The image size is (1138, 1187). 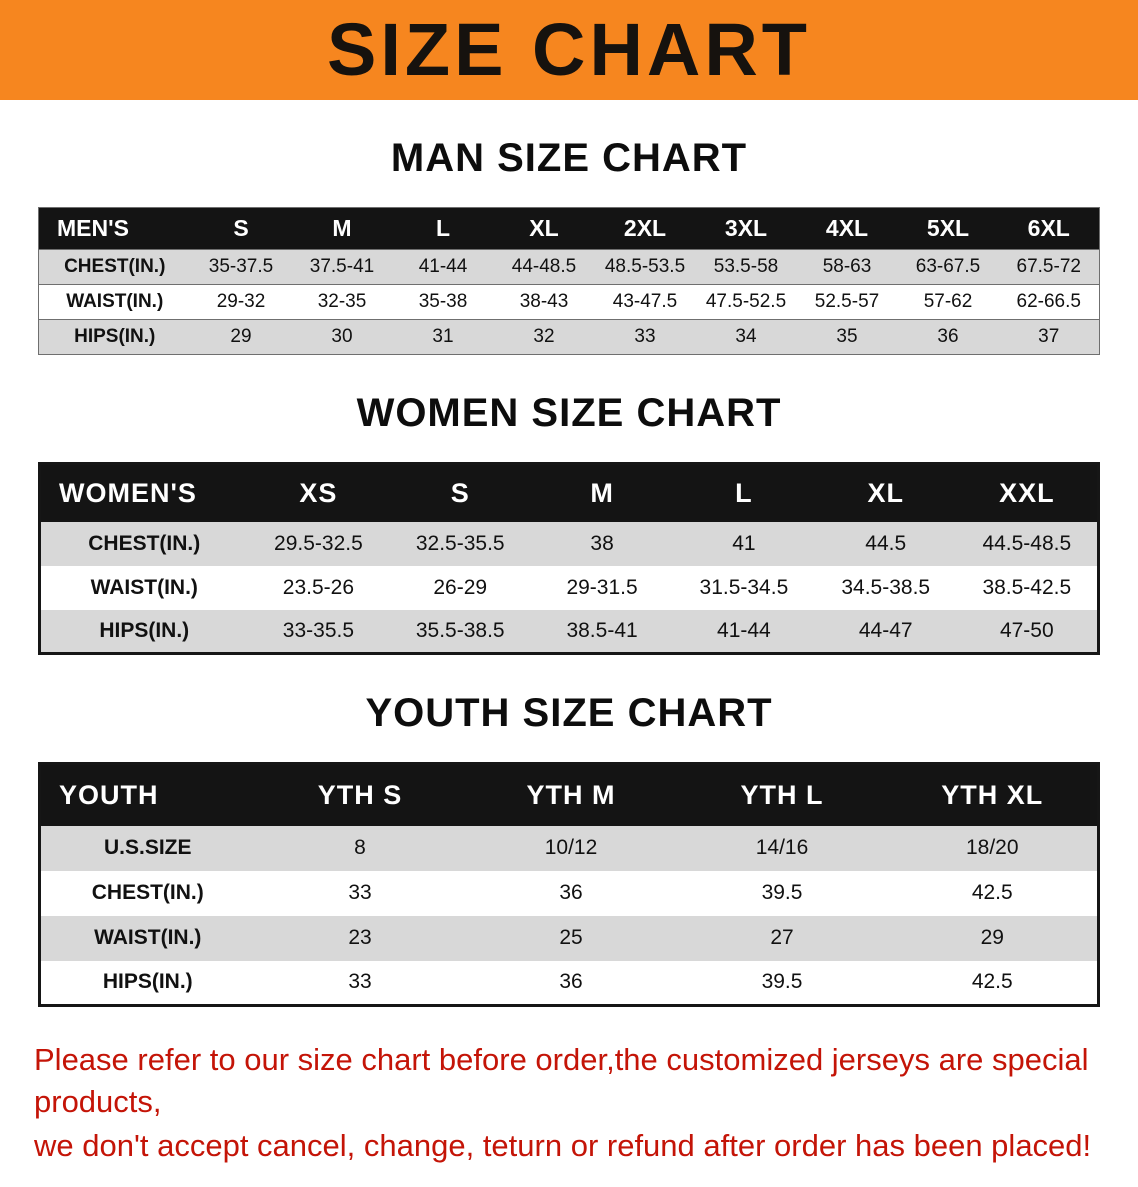 I want to click on size-value: 35.5-38.5, so click(x=460, y=631).